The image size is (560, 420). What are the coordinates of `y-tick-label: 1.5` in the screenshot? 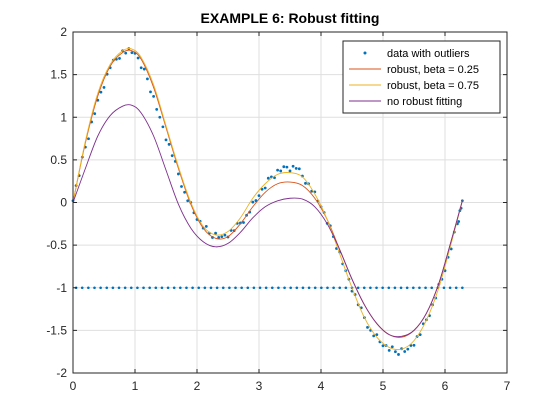 It's located at (58, 75).